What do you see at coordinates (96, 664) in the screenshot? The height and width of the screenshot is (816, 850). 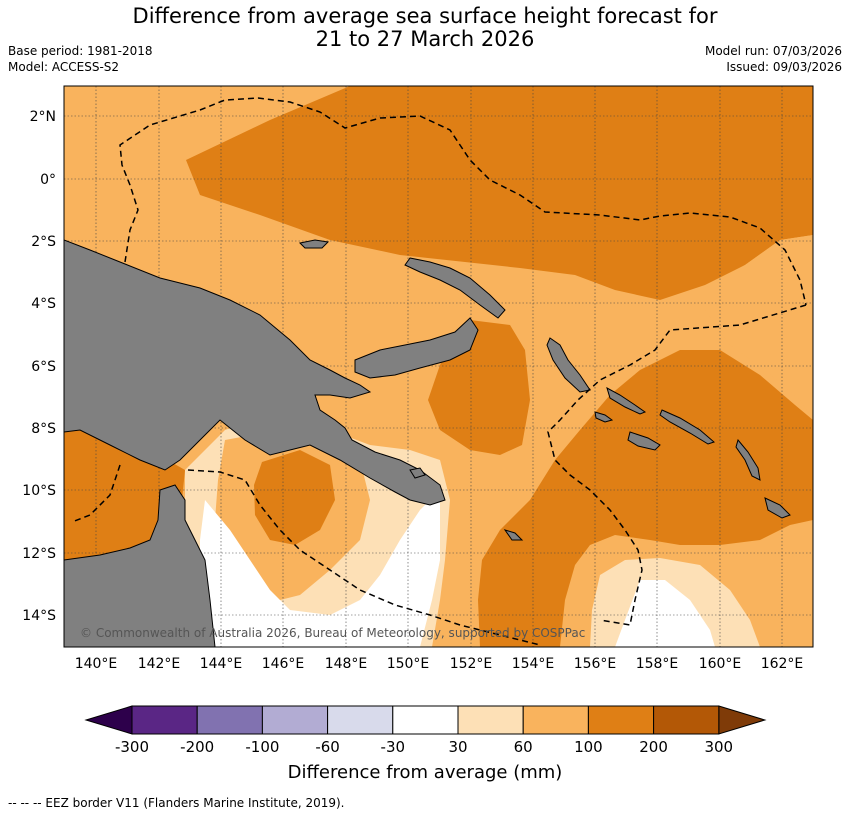 I see `lon-tick: 140°E` at bounding box center [96, 664].